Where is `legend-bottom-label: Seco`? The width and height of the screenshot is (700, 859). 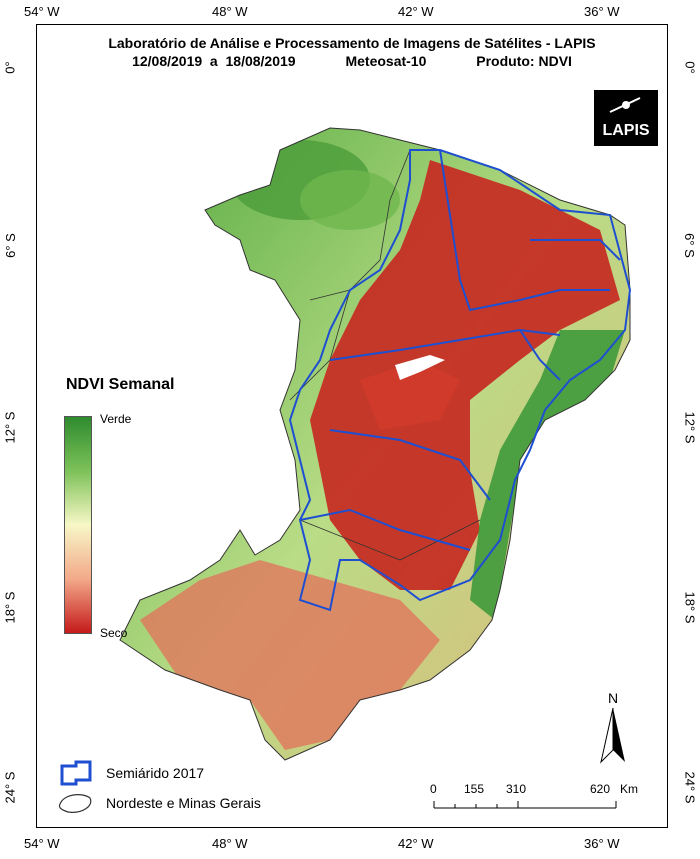 legend-bottom-label: Seco is located at coordinates (114, 633).